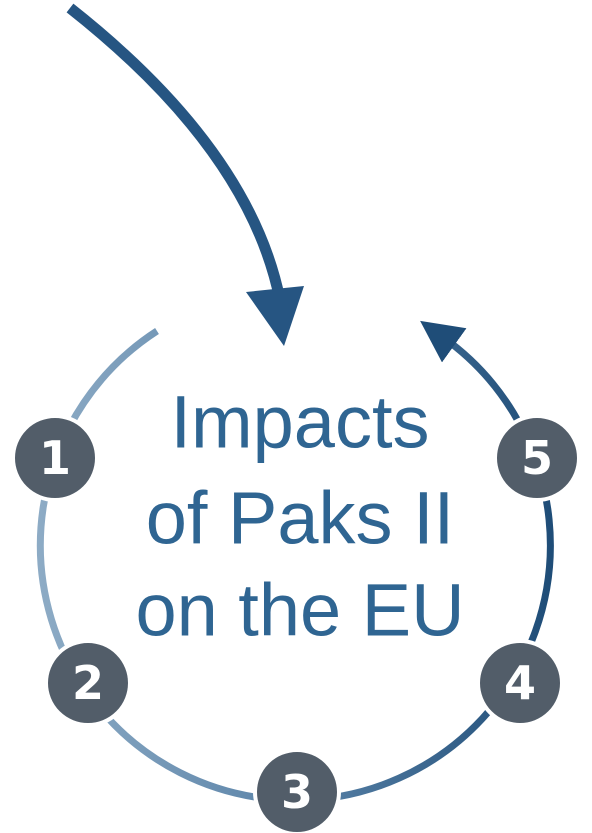  Describe the element at coordinates (299, 422) in the screenshot. I see `title-line: Impacts` at that location.